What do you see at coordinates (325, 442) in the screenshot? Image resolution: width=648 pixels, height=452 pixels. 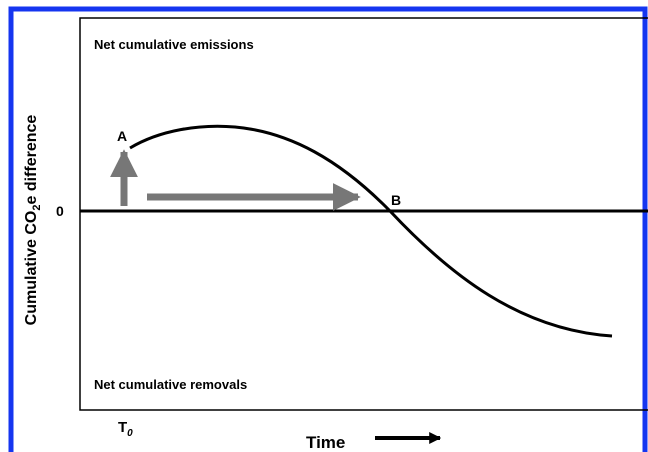 I see `x-axis-label: Time` at bounding box center [325, 442].